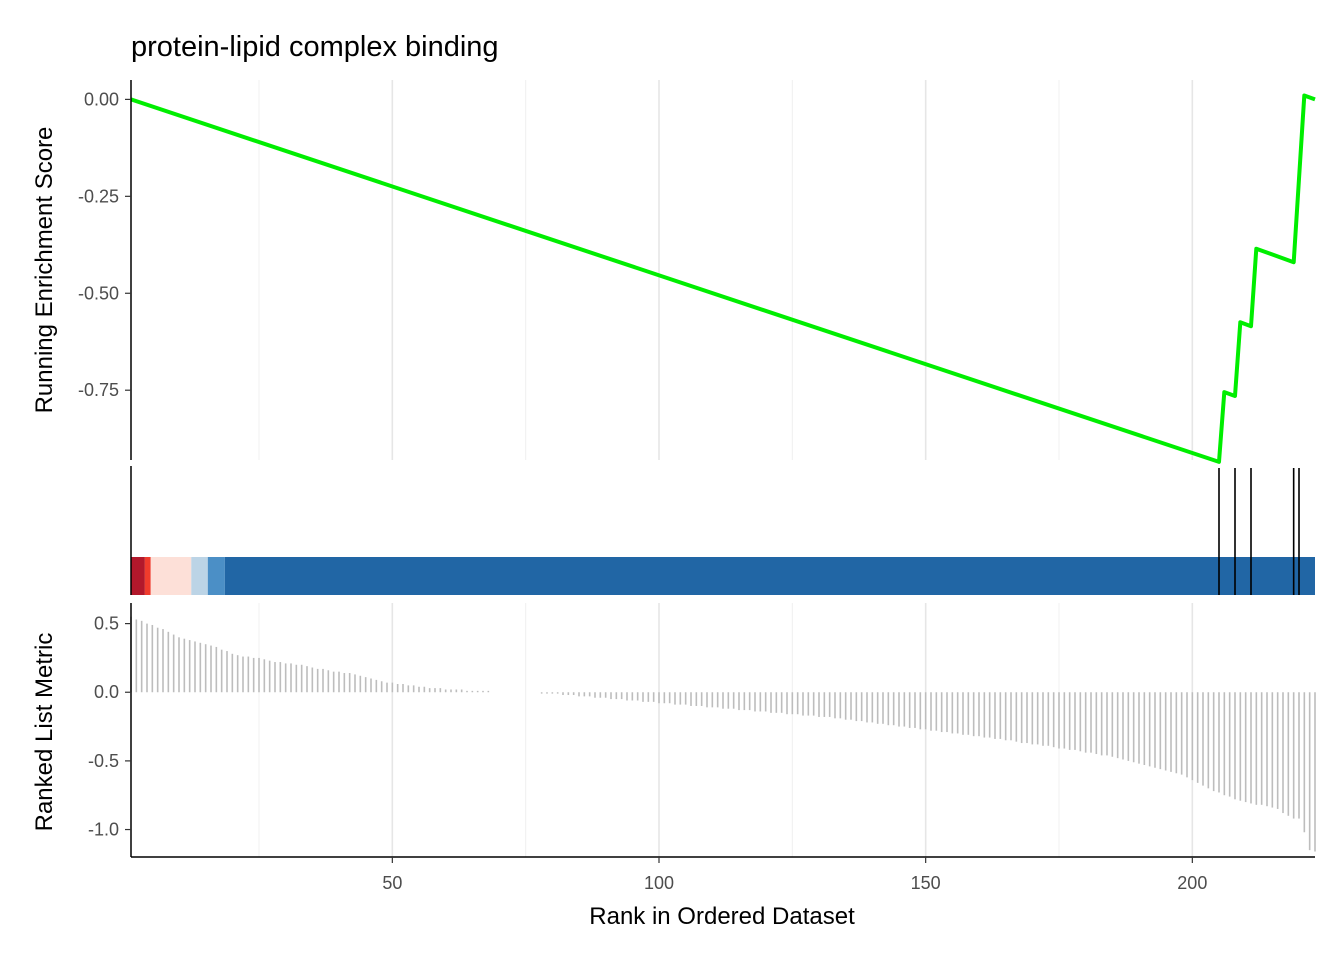  What do you see at coordinates (98, 196) in the screenshot?
I see `es-y-tick-label: -0.25` at bounding box center [98, 196].